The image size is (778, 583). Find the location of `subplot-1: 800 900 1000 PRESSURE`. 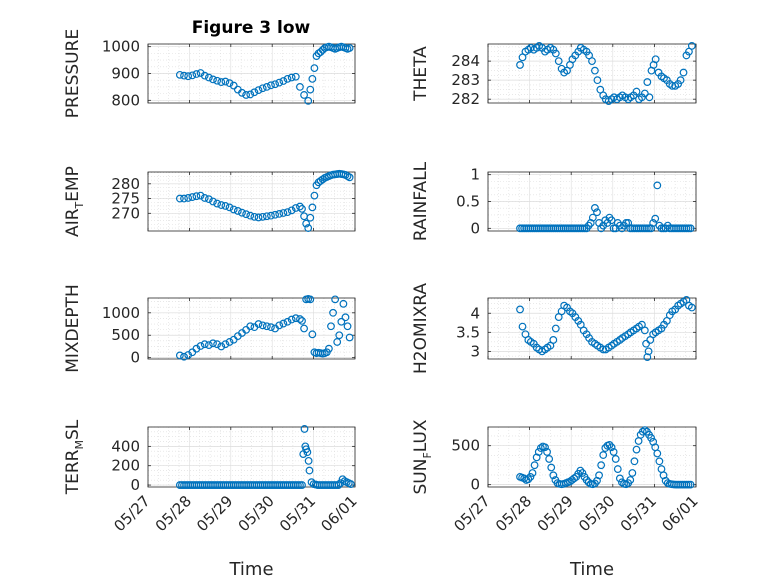

subplot-1: 800 900 1000 PRESSURE is located at coordinates (209, 73).